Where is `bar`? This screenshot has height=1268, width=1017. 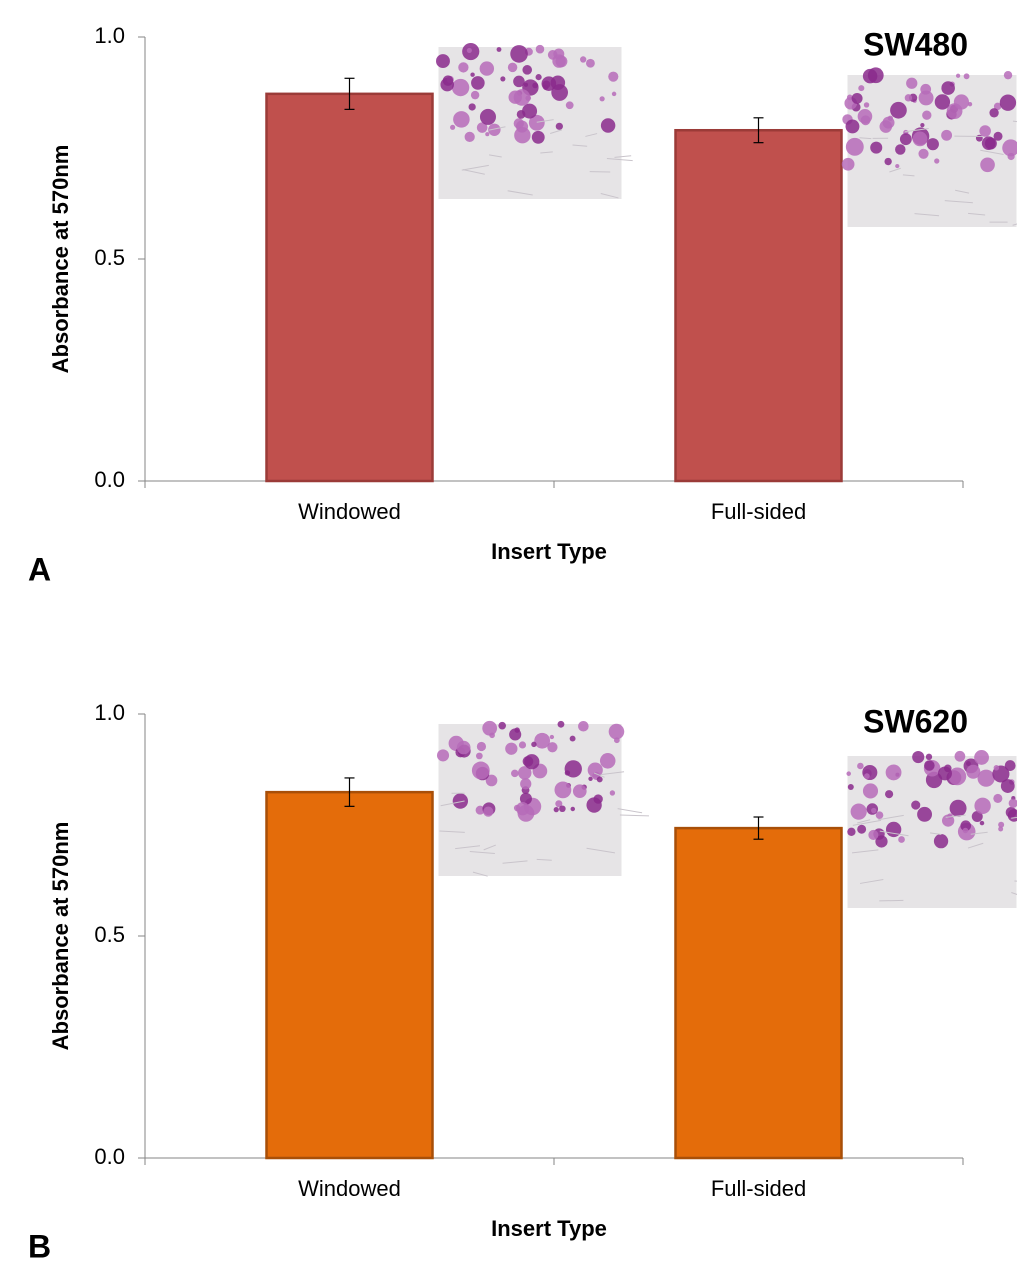
bar is located at coordinates (349, 975).